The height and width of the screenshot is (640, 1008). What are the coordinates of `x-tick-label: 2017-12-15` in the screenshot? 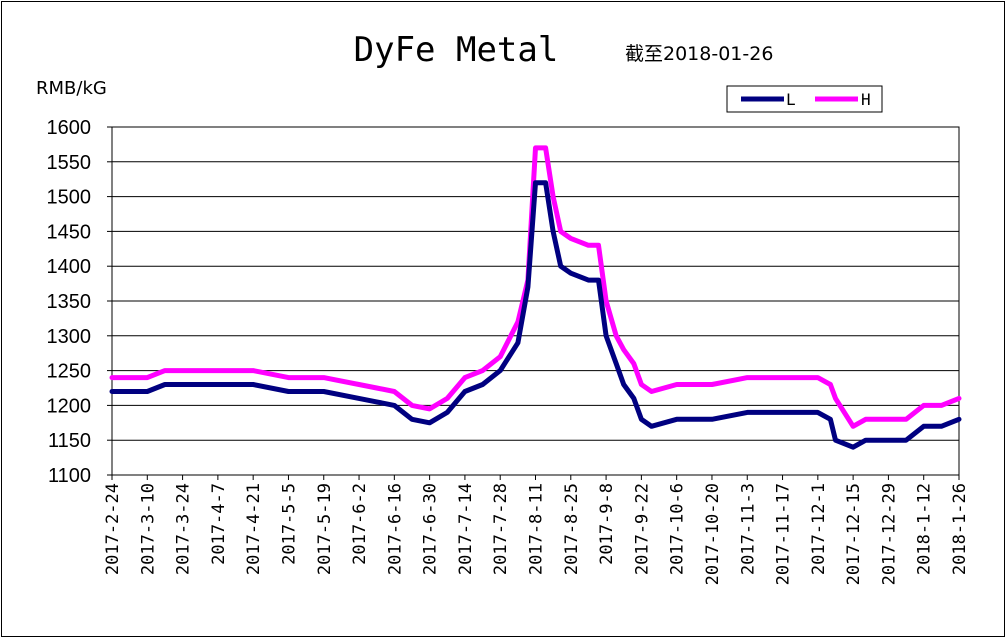 It's located at (854, 534).